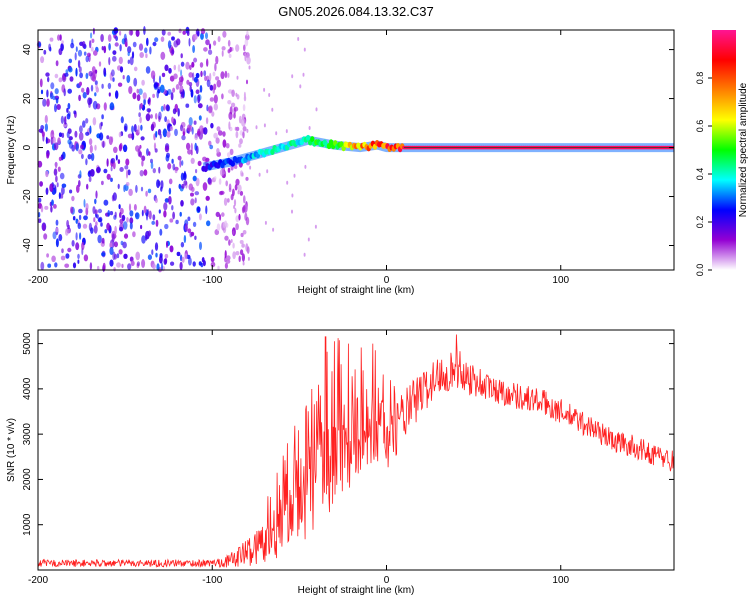  I want to click on colorbar-tick-label: 0.4, so click(700, 174).